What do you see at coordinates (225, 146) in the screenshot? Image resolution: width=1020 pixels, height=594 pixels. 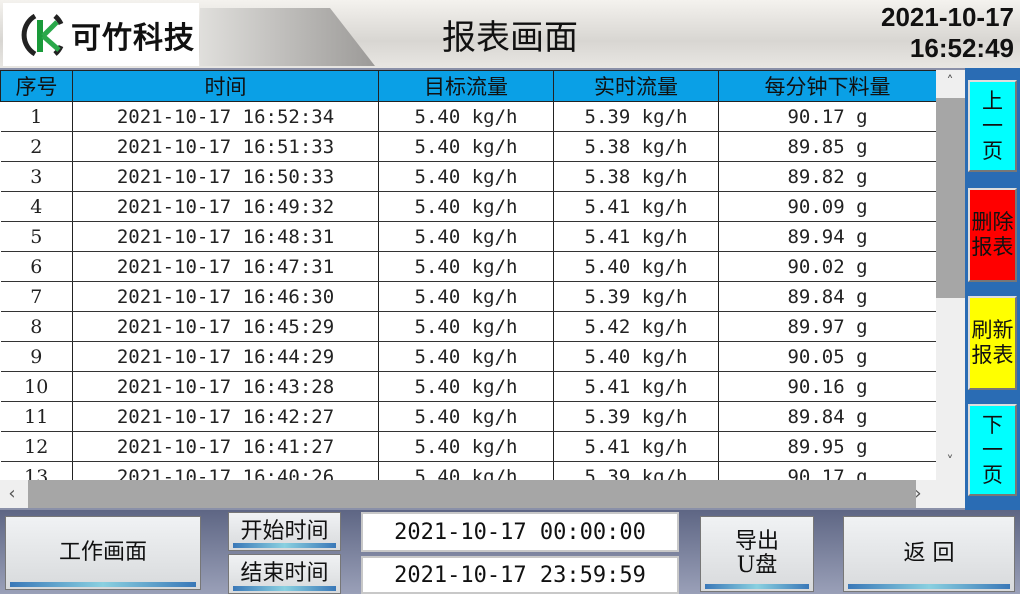 I see `table-cell: 2021-10-17 16:51:33` at bounding box center [225, 146].